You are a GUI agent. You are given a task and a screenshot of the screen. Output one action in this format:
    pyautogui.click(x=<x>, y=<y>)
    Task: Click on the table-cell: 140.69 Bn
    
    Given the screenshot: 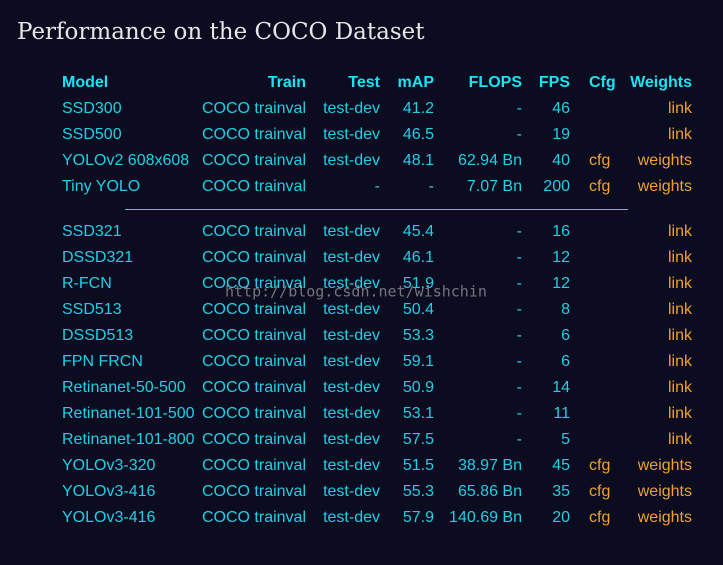 What is the action you would take?
    pyautogui.click(x=485, y=517)
    